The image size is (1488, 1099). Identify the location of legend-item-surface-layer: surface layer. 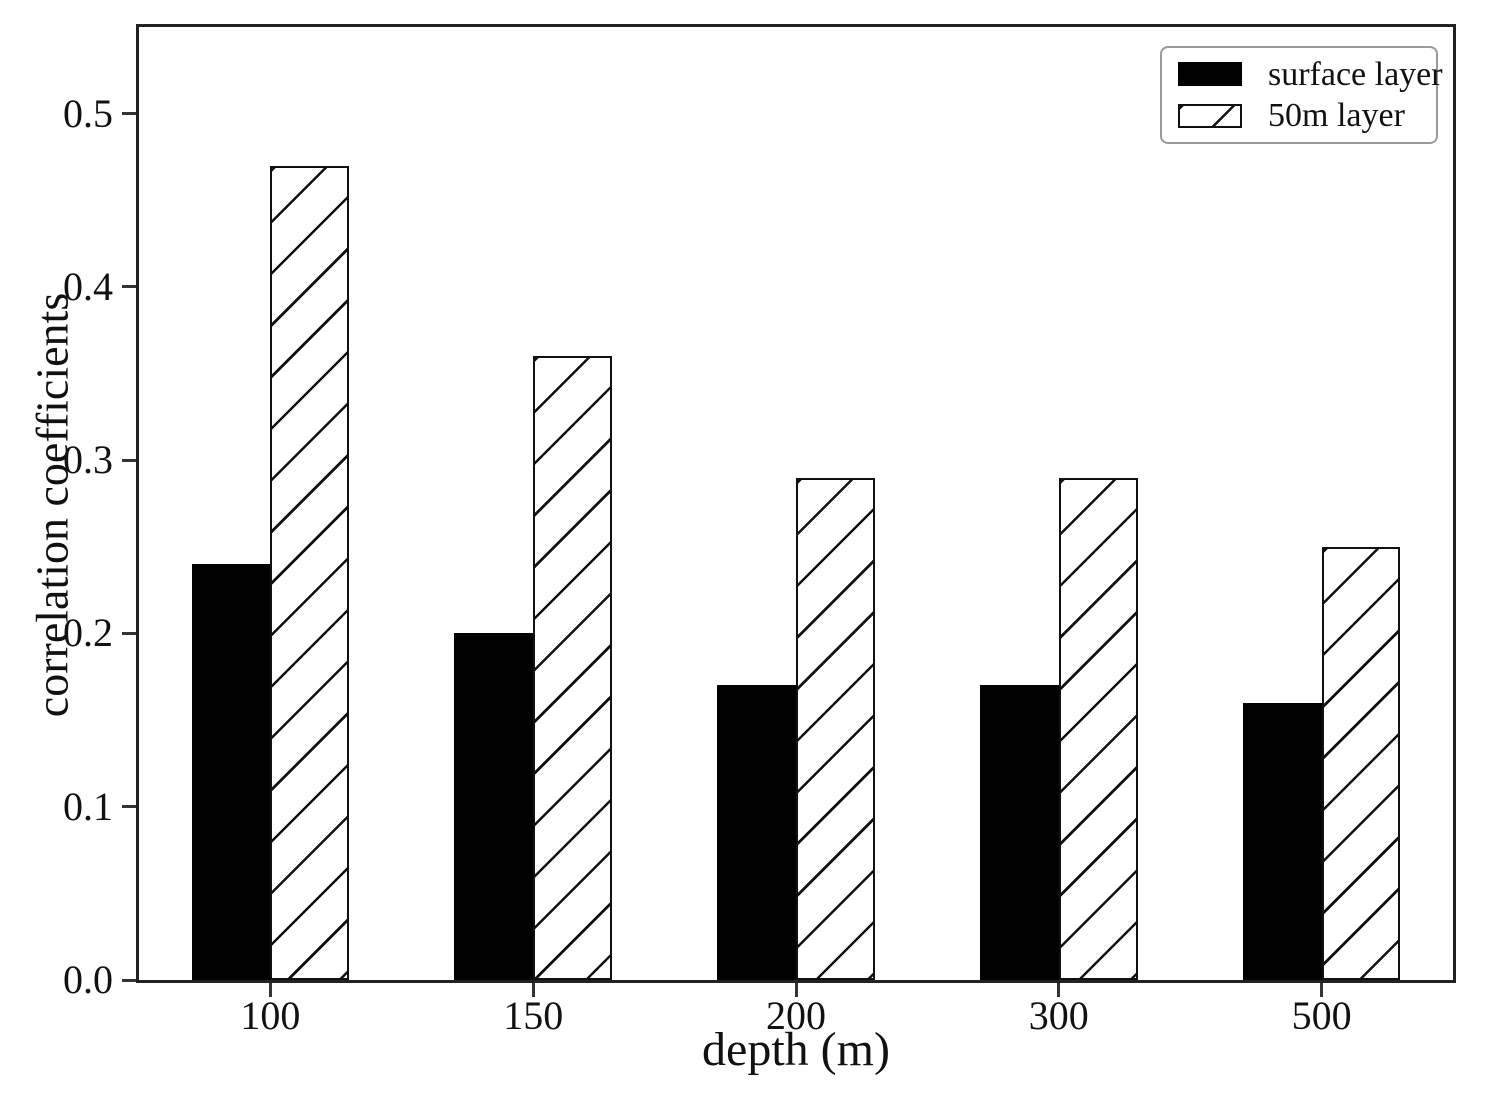
(1310, 74).